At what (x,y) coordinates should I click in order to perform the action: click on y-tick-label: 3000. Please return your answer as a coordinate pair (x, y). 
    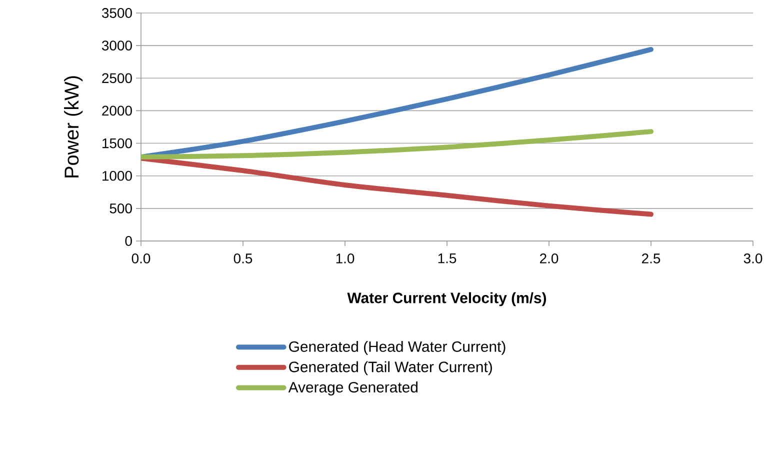
    Looking at the image, I should click on (117, 45).